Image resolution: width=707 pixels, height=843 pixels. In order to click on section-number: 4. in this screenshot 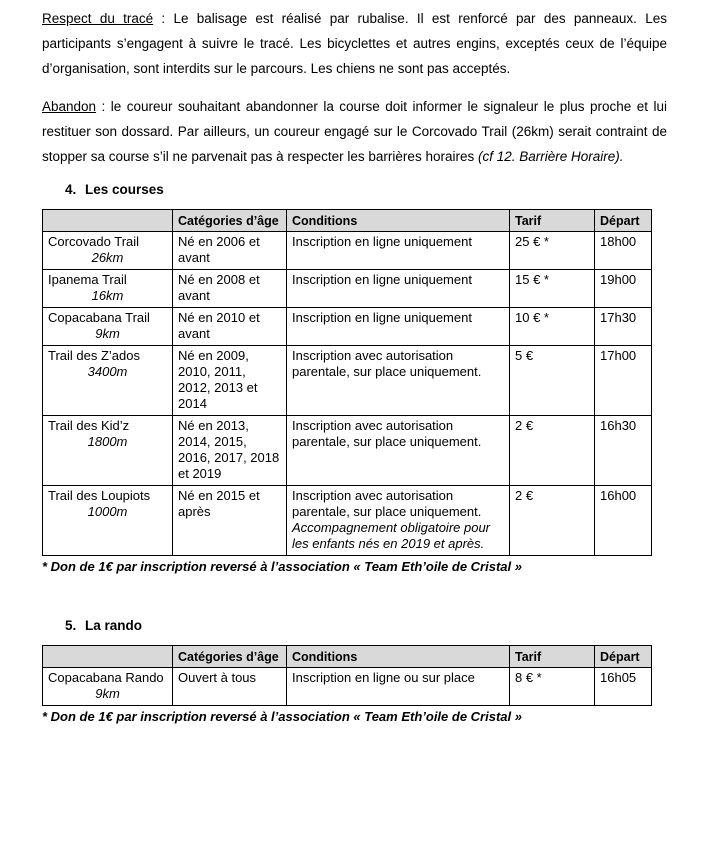, I will do `click(71, 189)`.